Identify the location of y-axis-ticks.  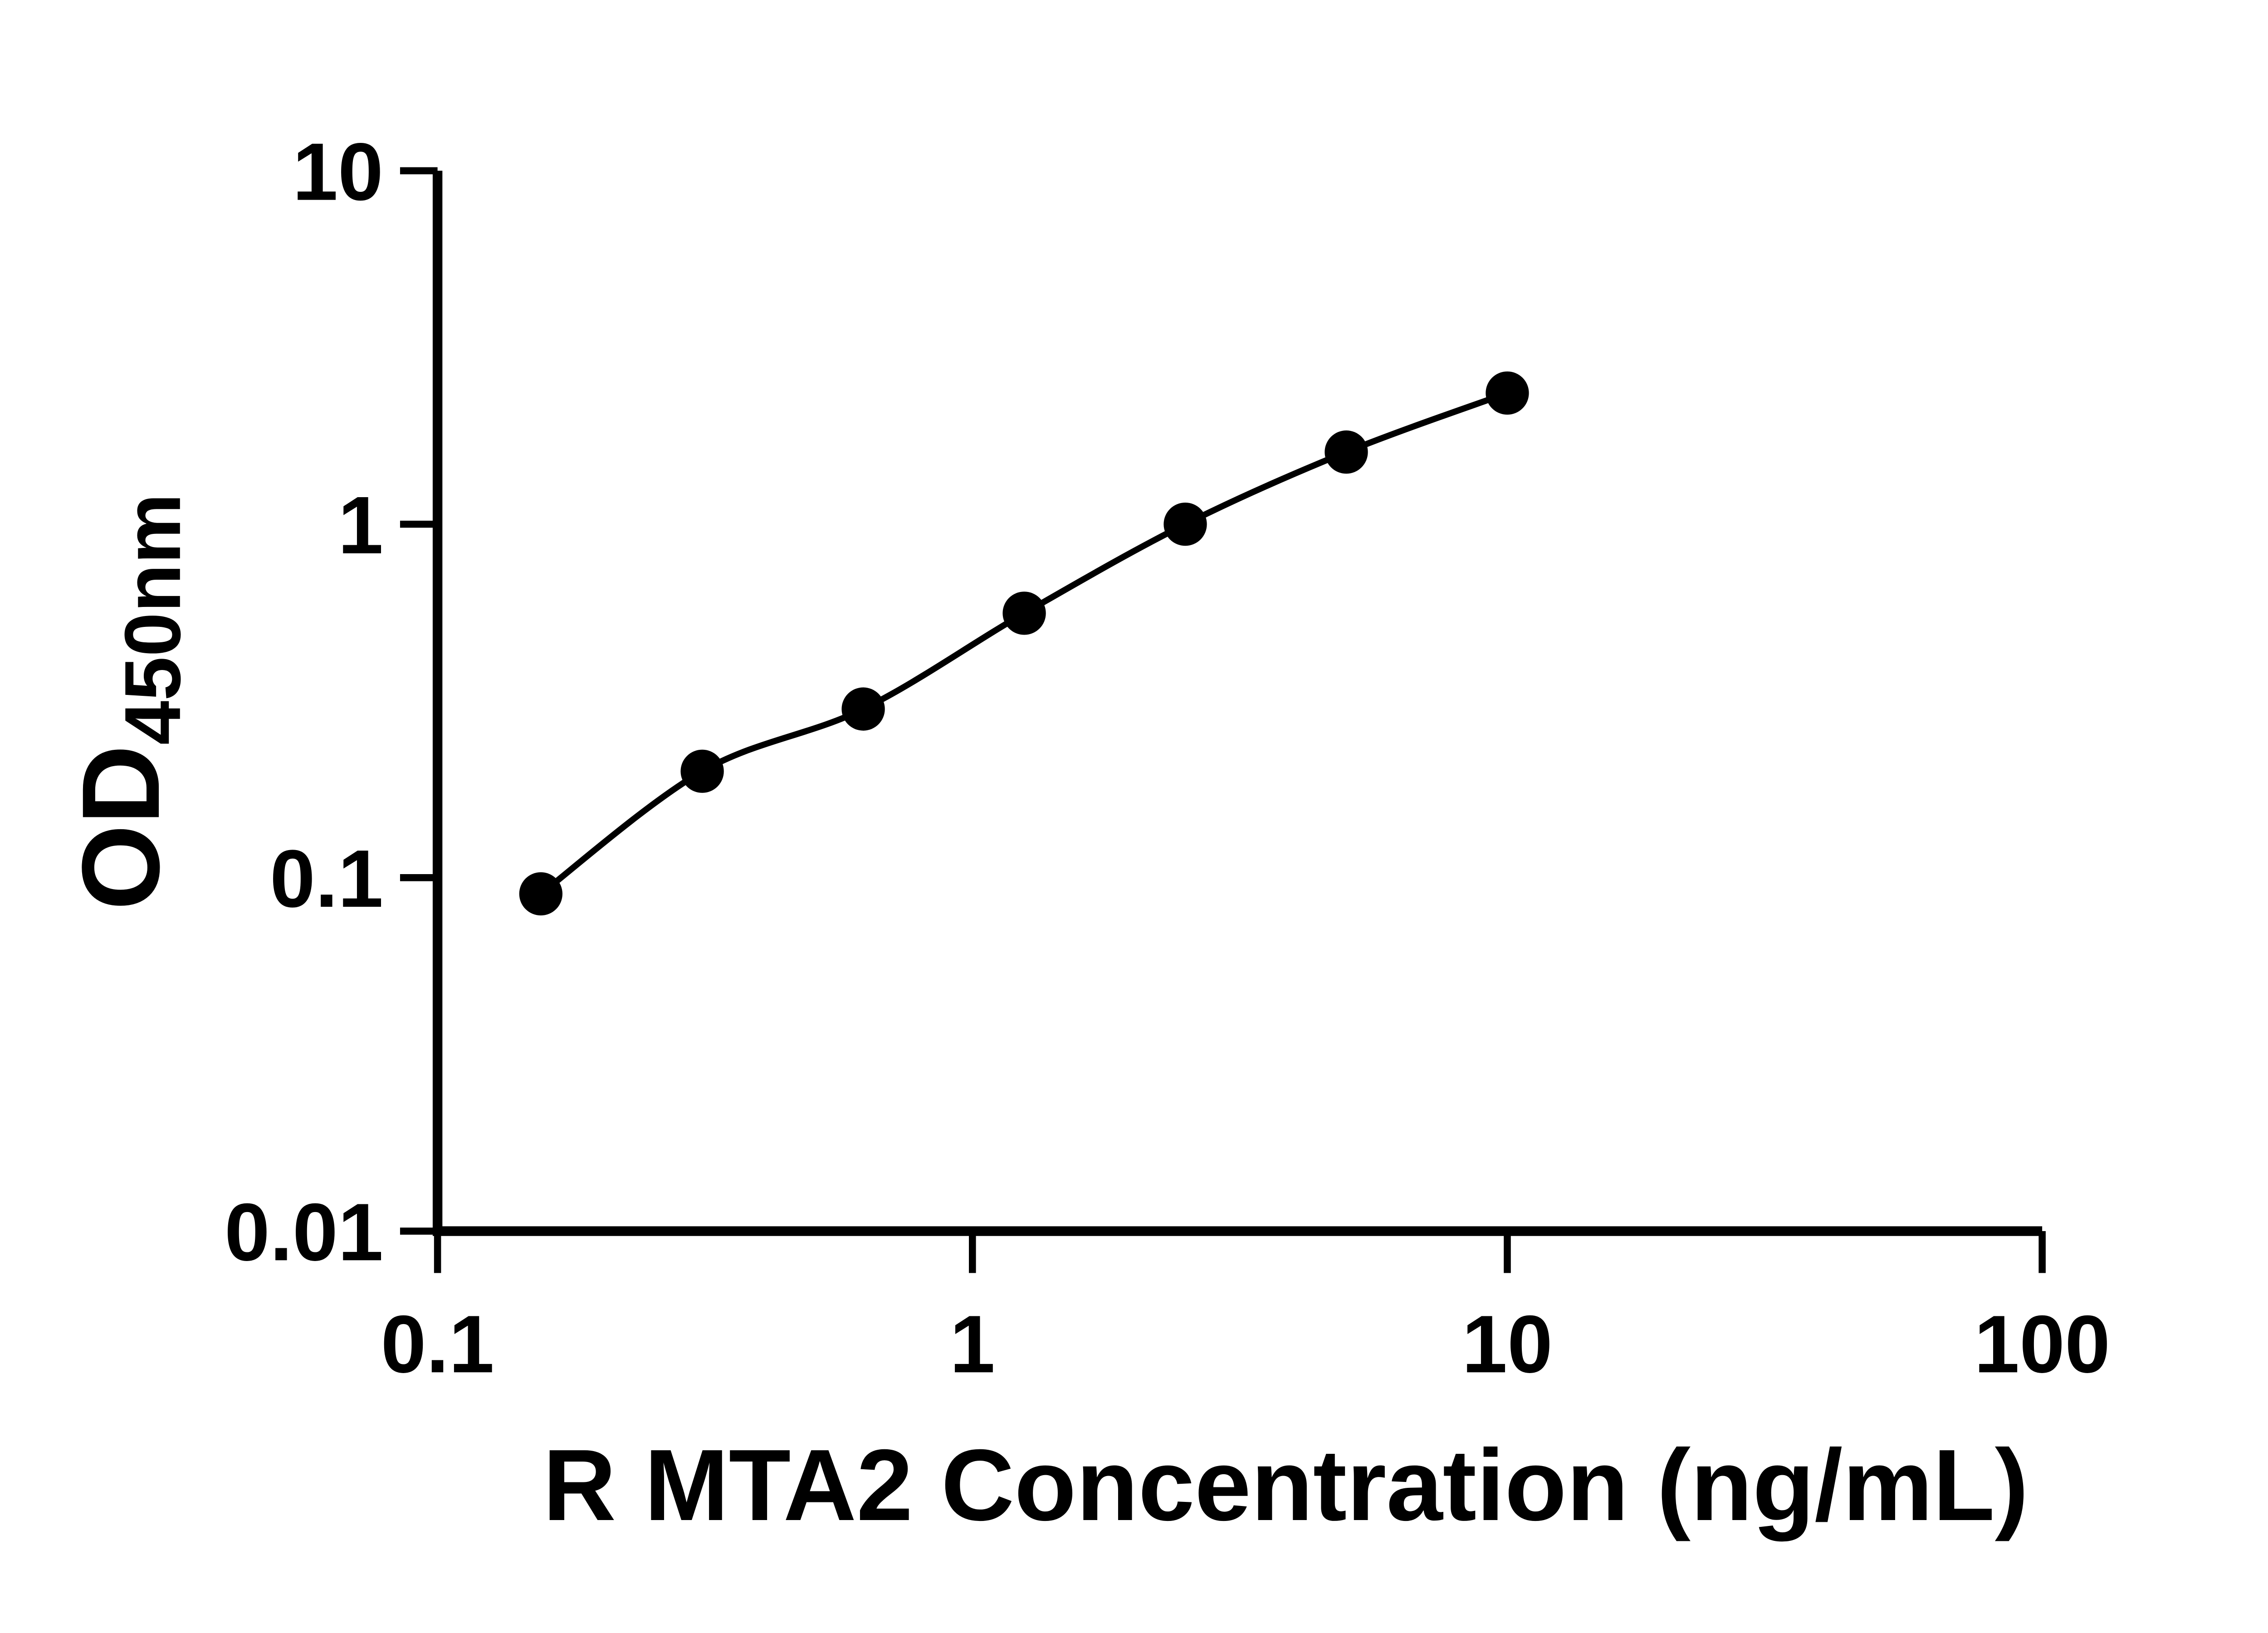
(419, 701).